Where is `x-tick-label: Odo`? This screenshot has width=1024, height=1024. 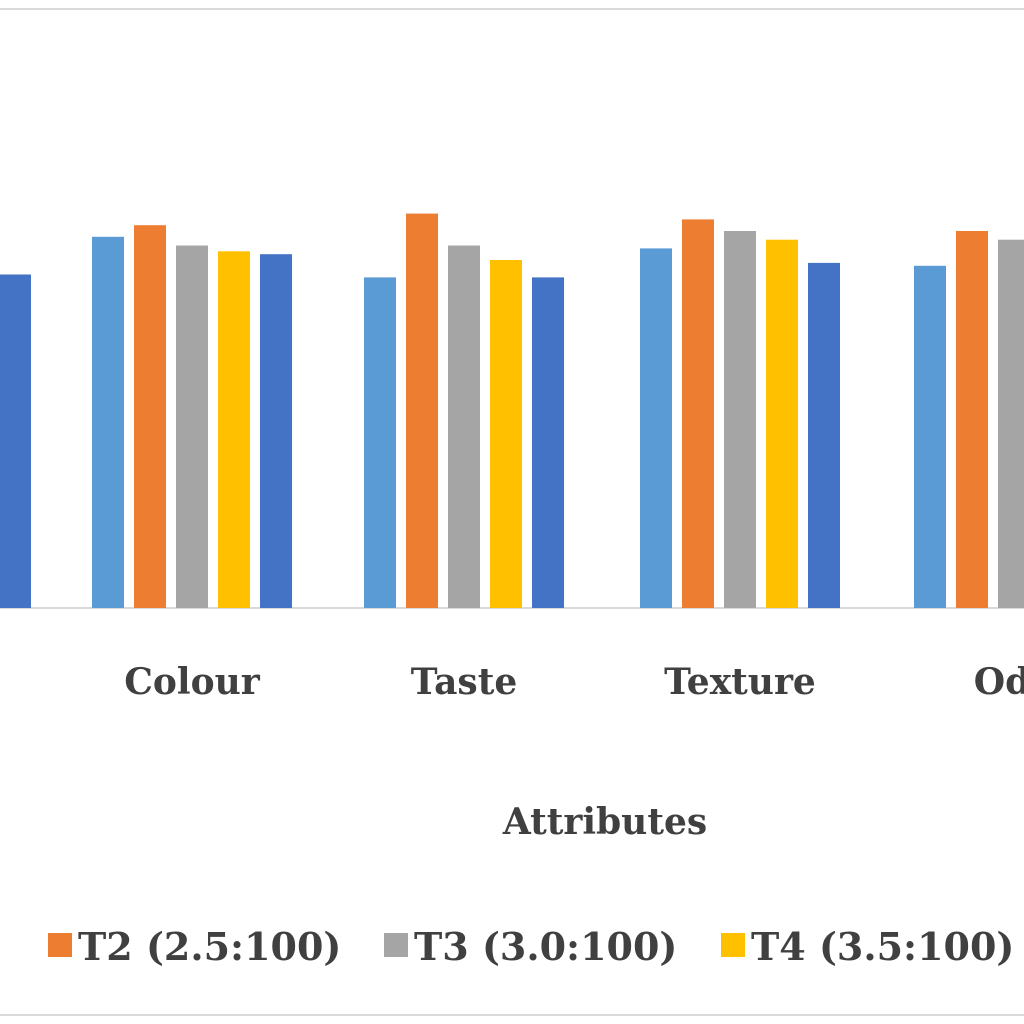
x-tick-label: Odo is located at coordinates (999, 682).